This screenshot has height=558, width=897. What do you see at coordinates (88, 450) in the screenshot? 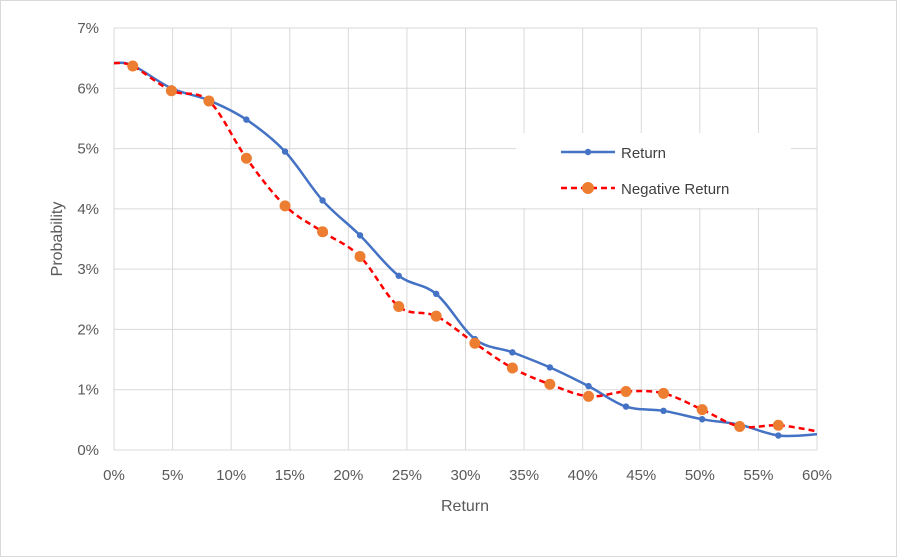
I see `y-tick-label: 0%` at bounding box center [88, 450].